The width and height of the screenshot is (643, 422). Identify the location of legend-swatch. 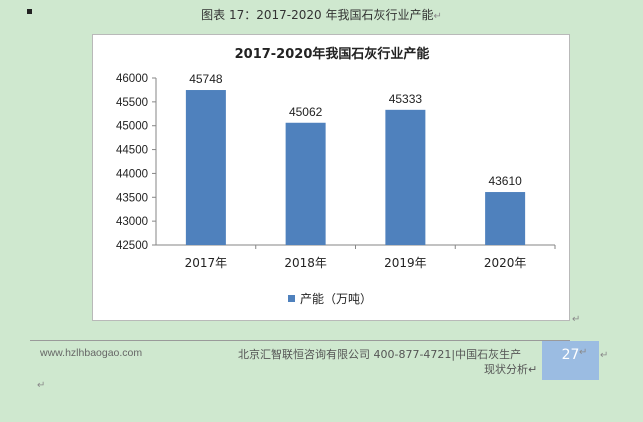
(291, 298).